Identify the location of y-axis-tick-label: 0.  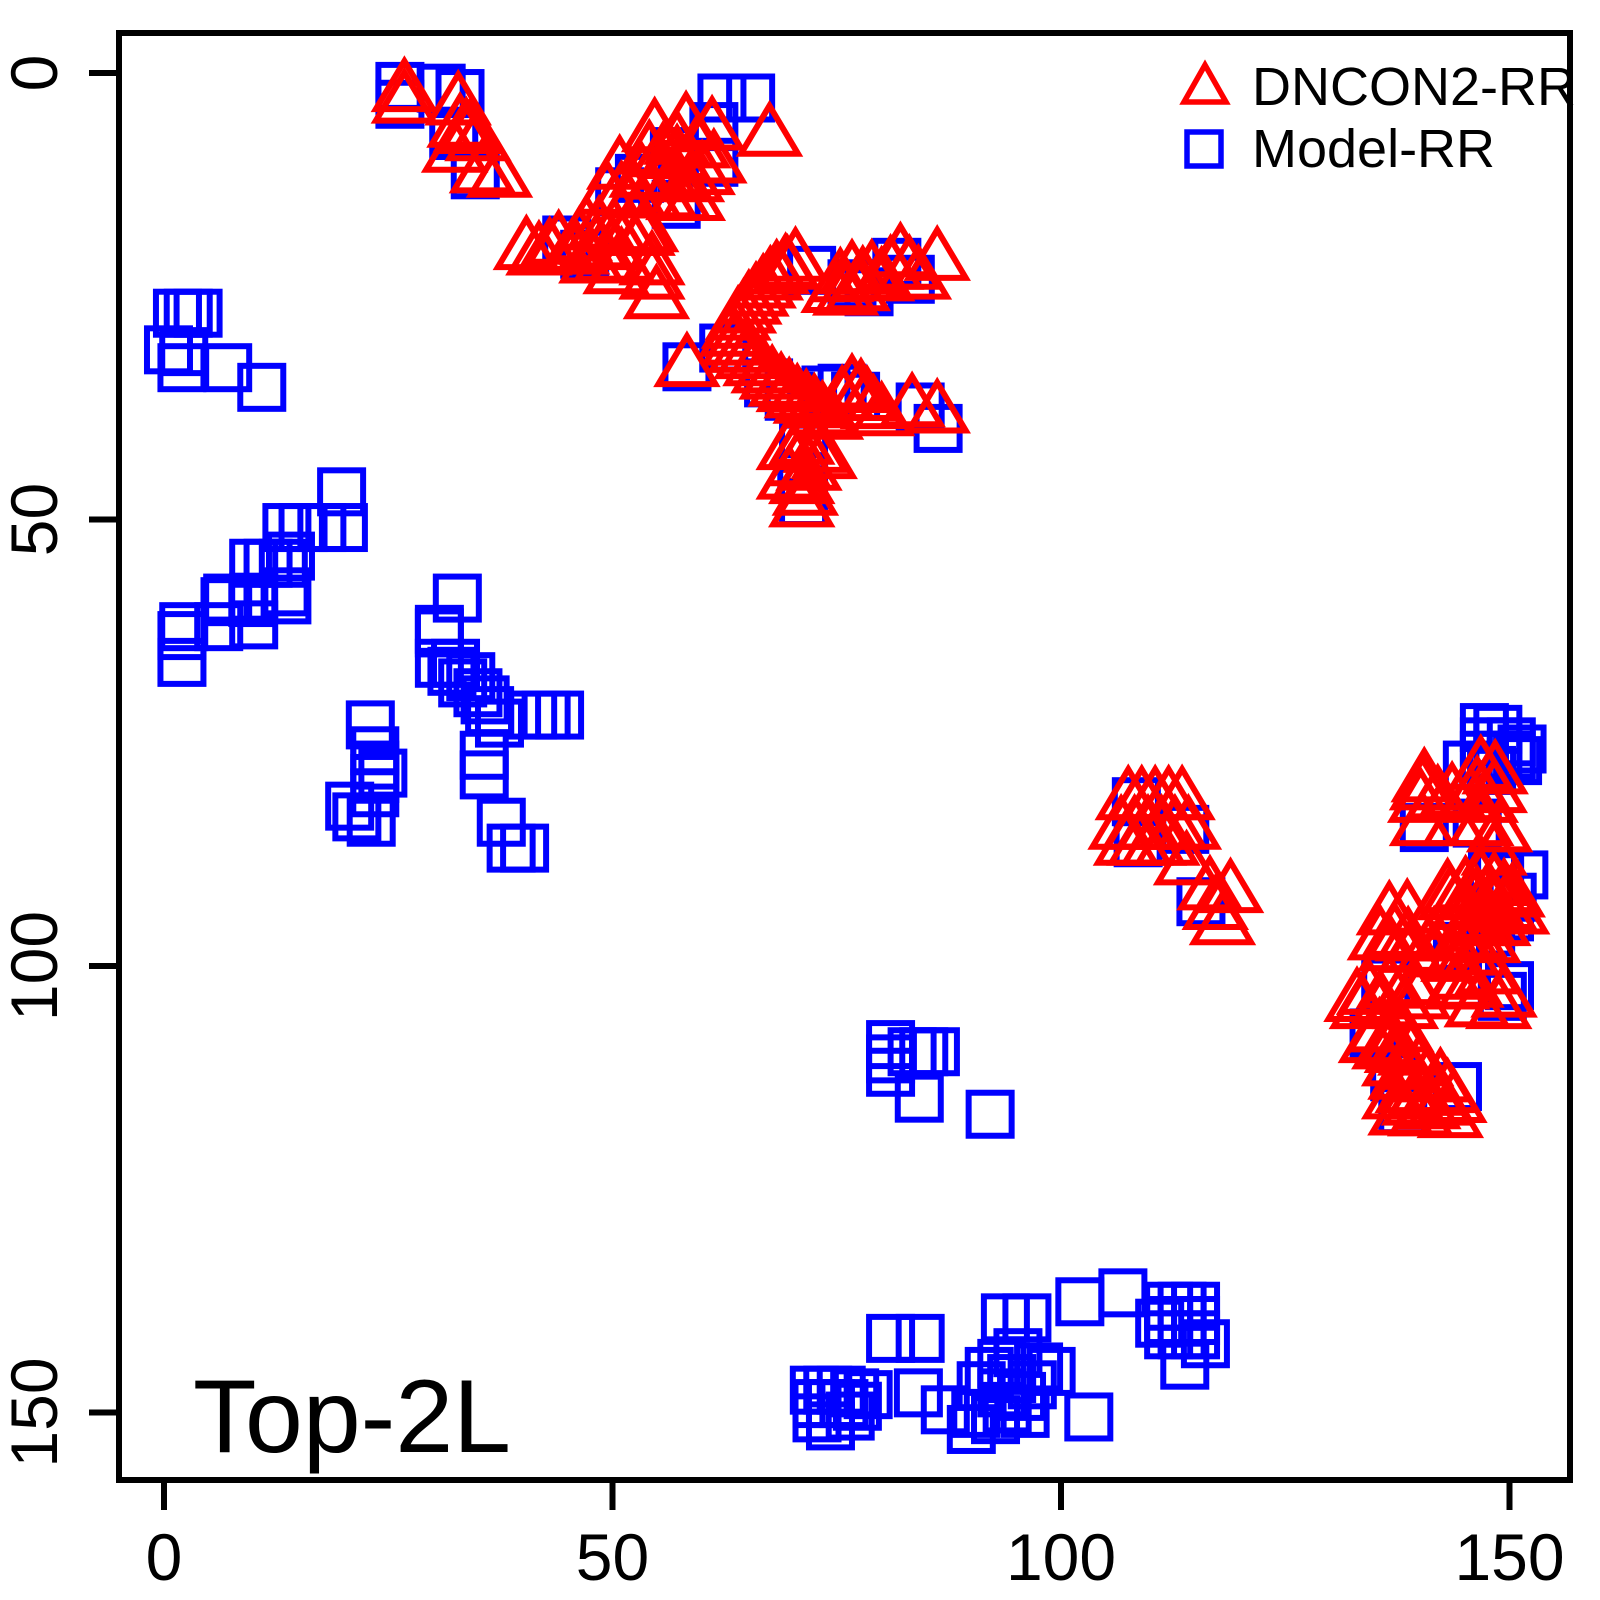
(35, 73).